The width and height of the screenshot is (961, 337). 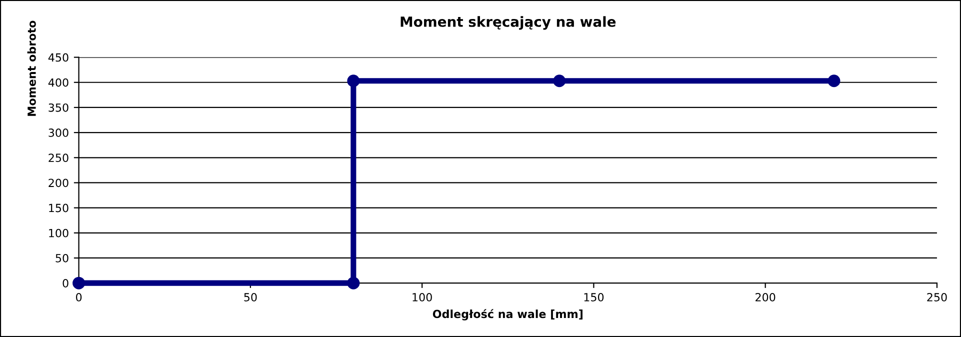 What do you see at coordinates (766, 297) in the screenshot?
I see `x-tick-label: 200` at bounding box center [766, 297].